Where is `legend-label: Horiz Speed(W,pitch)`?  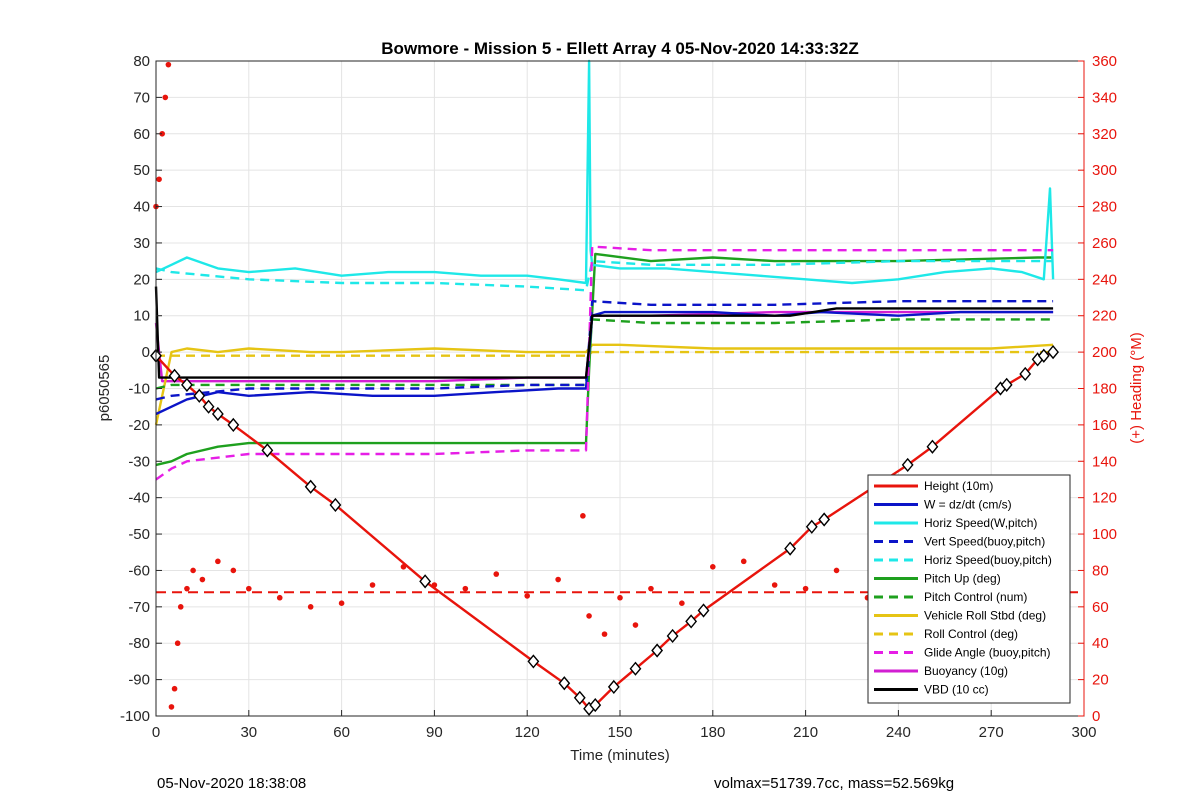
legend-label: Horiz Speed(W,pitch) is located at coordinates (980, 523).